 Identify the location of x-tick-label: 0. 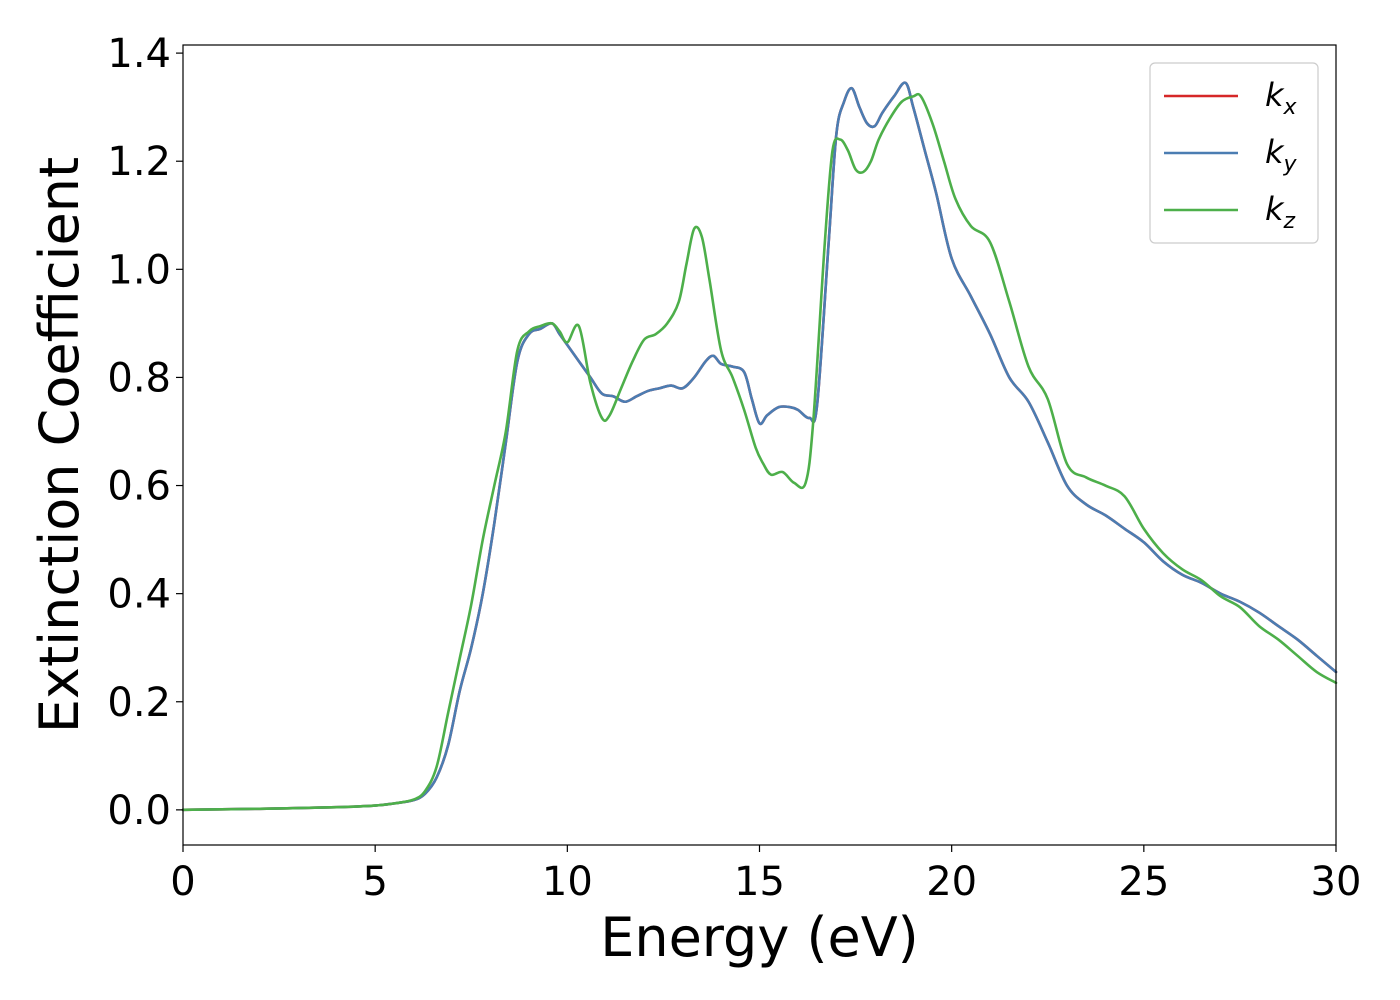
(182, 882).